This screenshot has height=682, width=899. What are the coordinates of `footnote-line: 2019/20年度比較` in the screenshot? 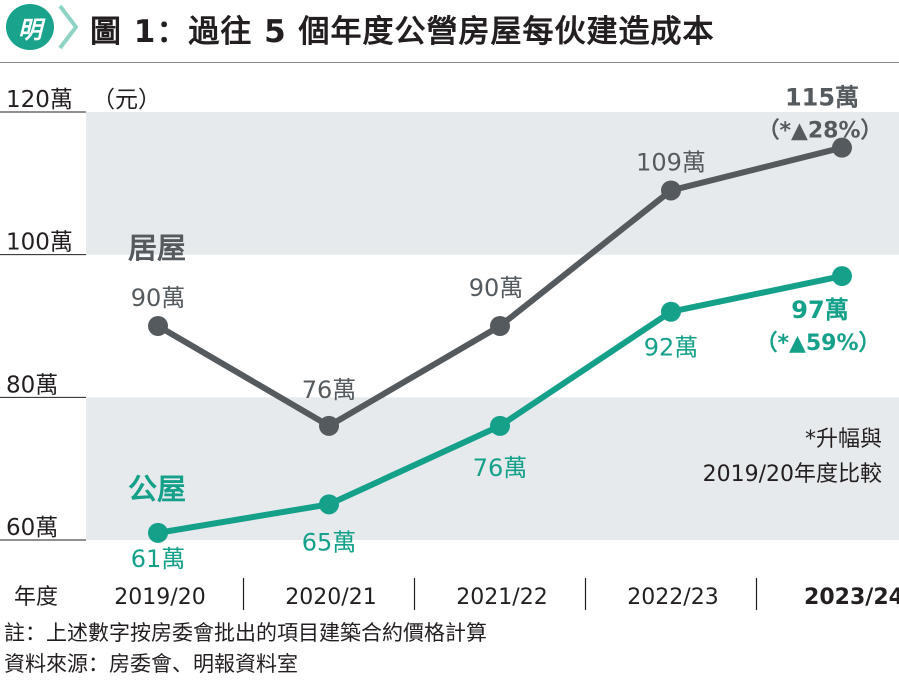 It's located at (792, 474).